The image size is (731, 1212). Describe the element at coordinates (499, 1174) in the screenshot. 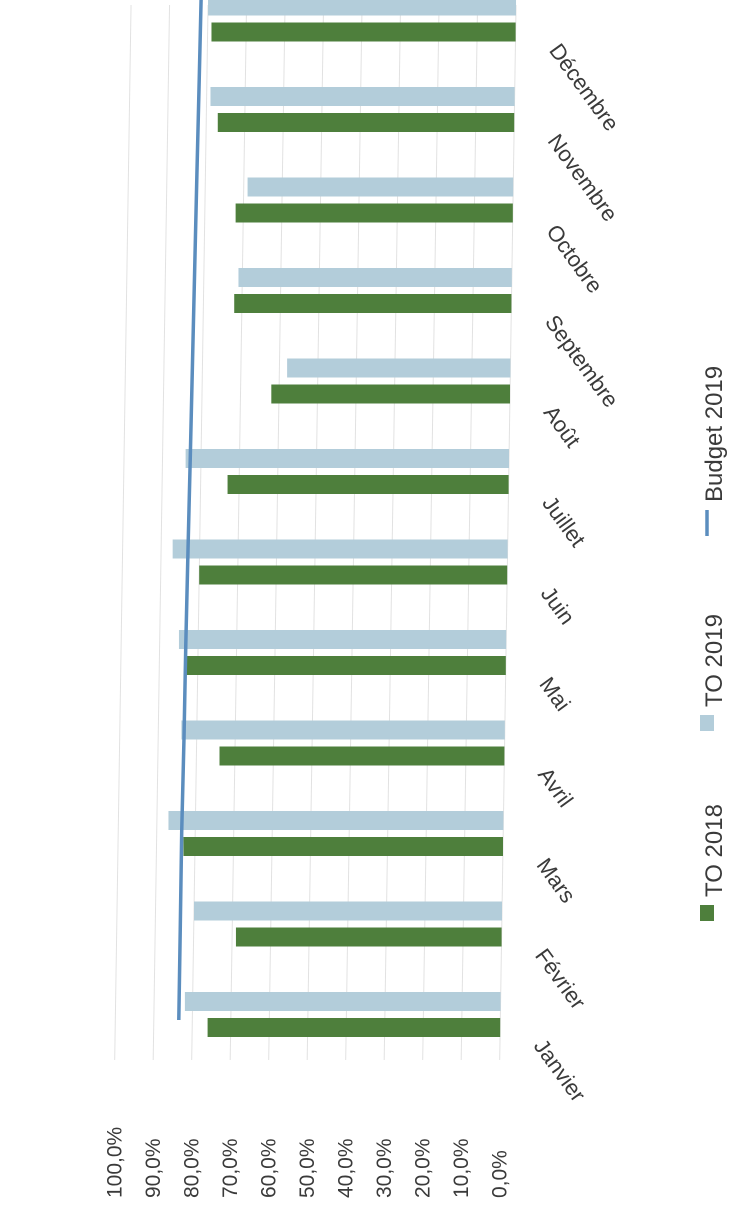

I see `value-tick-label: 0,0%` at that location.